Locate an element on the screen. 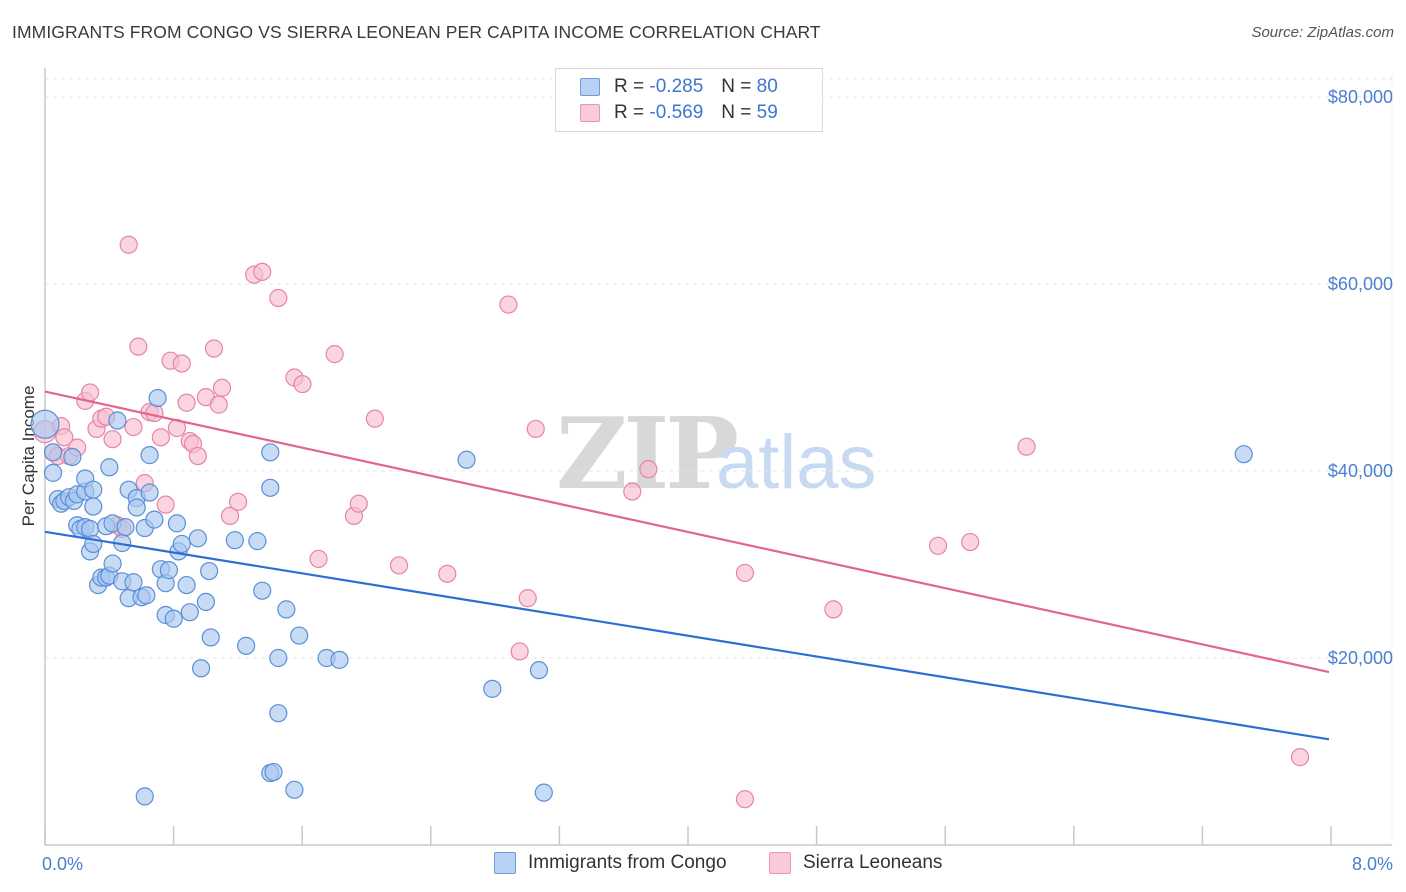  legend-n-value: 80 is located at coordinates (767, 86).